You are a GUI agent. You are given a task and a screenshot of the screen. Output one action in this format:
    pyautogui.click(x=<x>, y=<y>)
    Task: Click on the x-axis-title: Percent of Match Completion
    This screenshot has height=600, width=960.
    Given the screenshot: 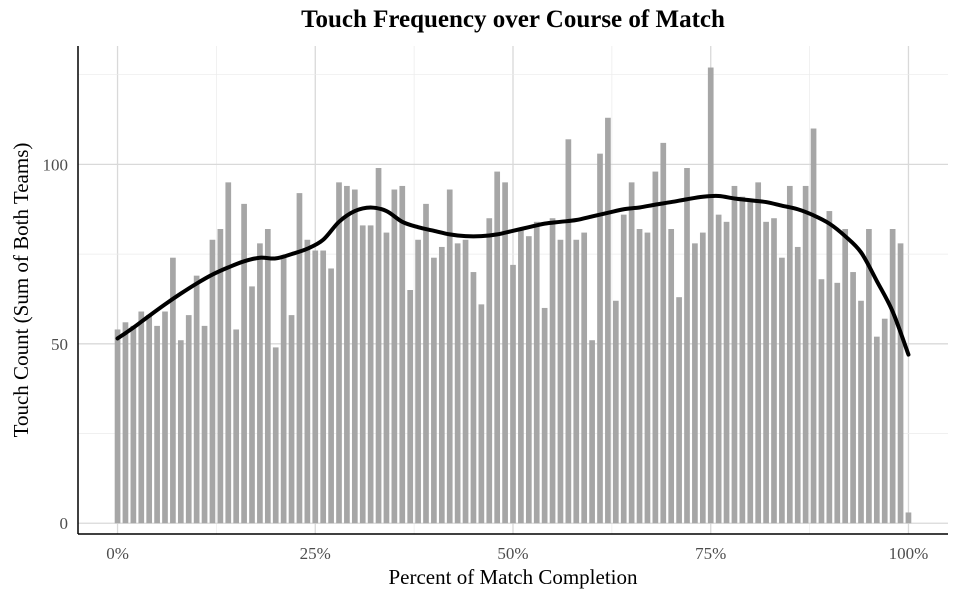 What is the action you would take?
    pyautogui.click(x=513, y=577)
    